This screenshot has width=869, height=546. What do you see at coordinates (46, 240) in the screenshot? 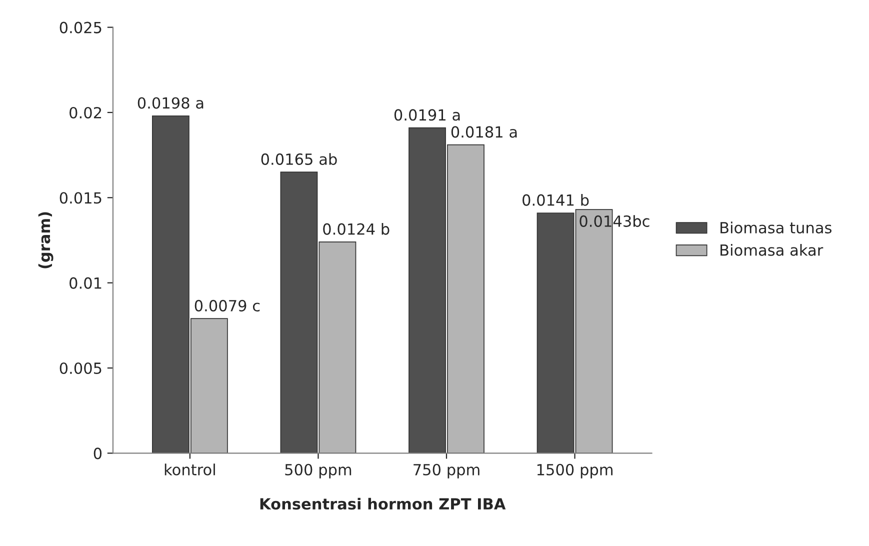
I see `y-axis-title: (gram)` at bounding box center [46, 240].